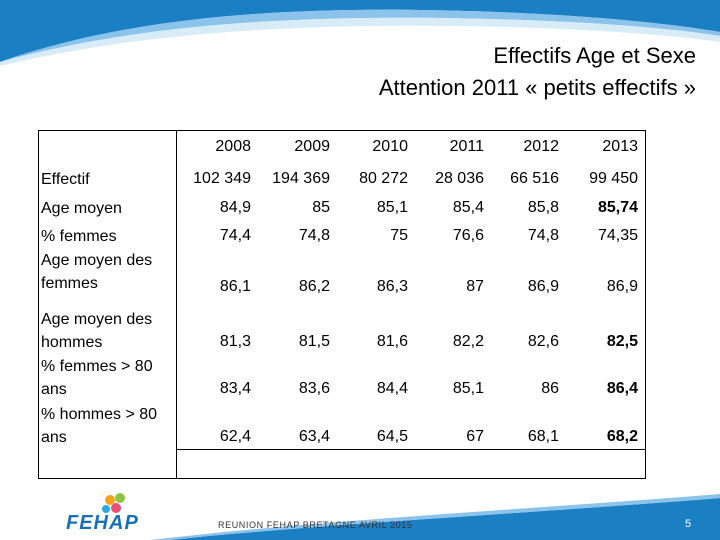  What do you see at coordinates (466, 146) in the screenshot?
I see `year-header: 2011` at bounding box center [466, 146].